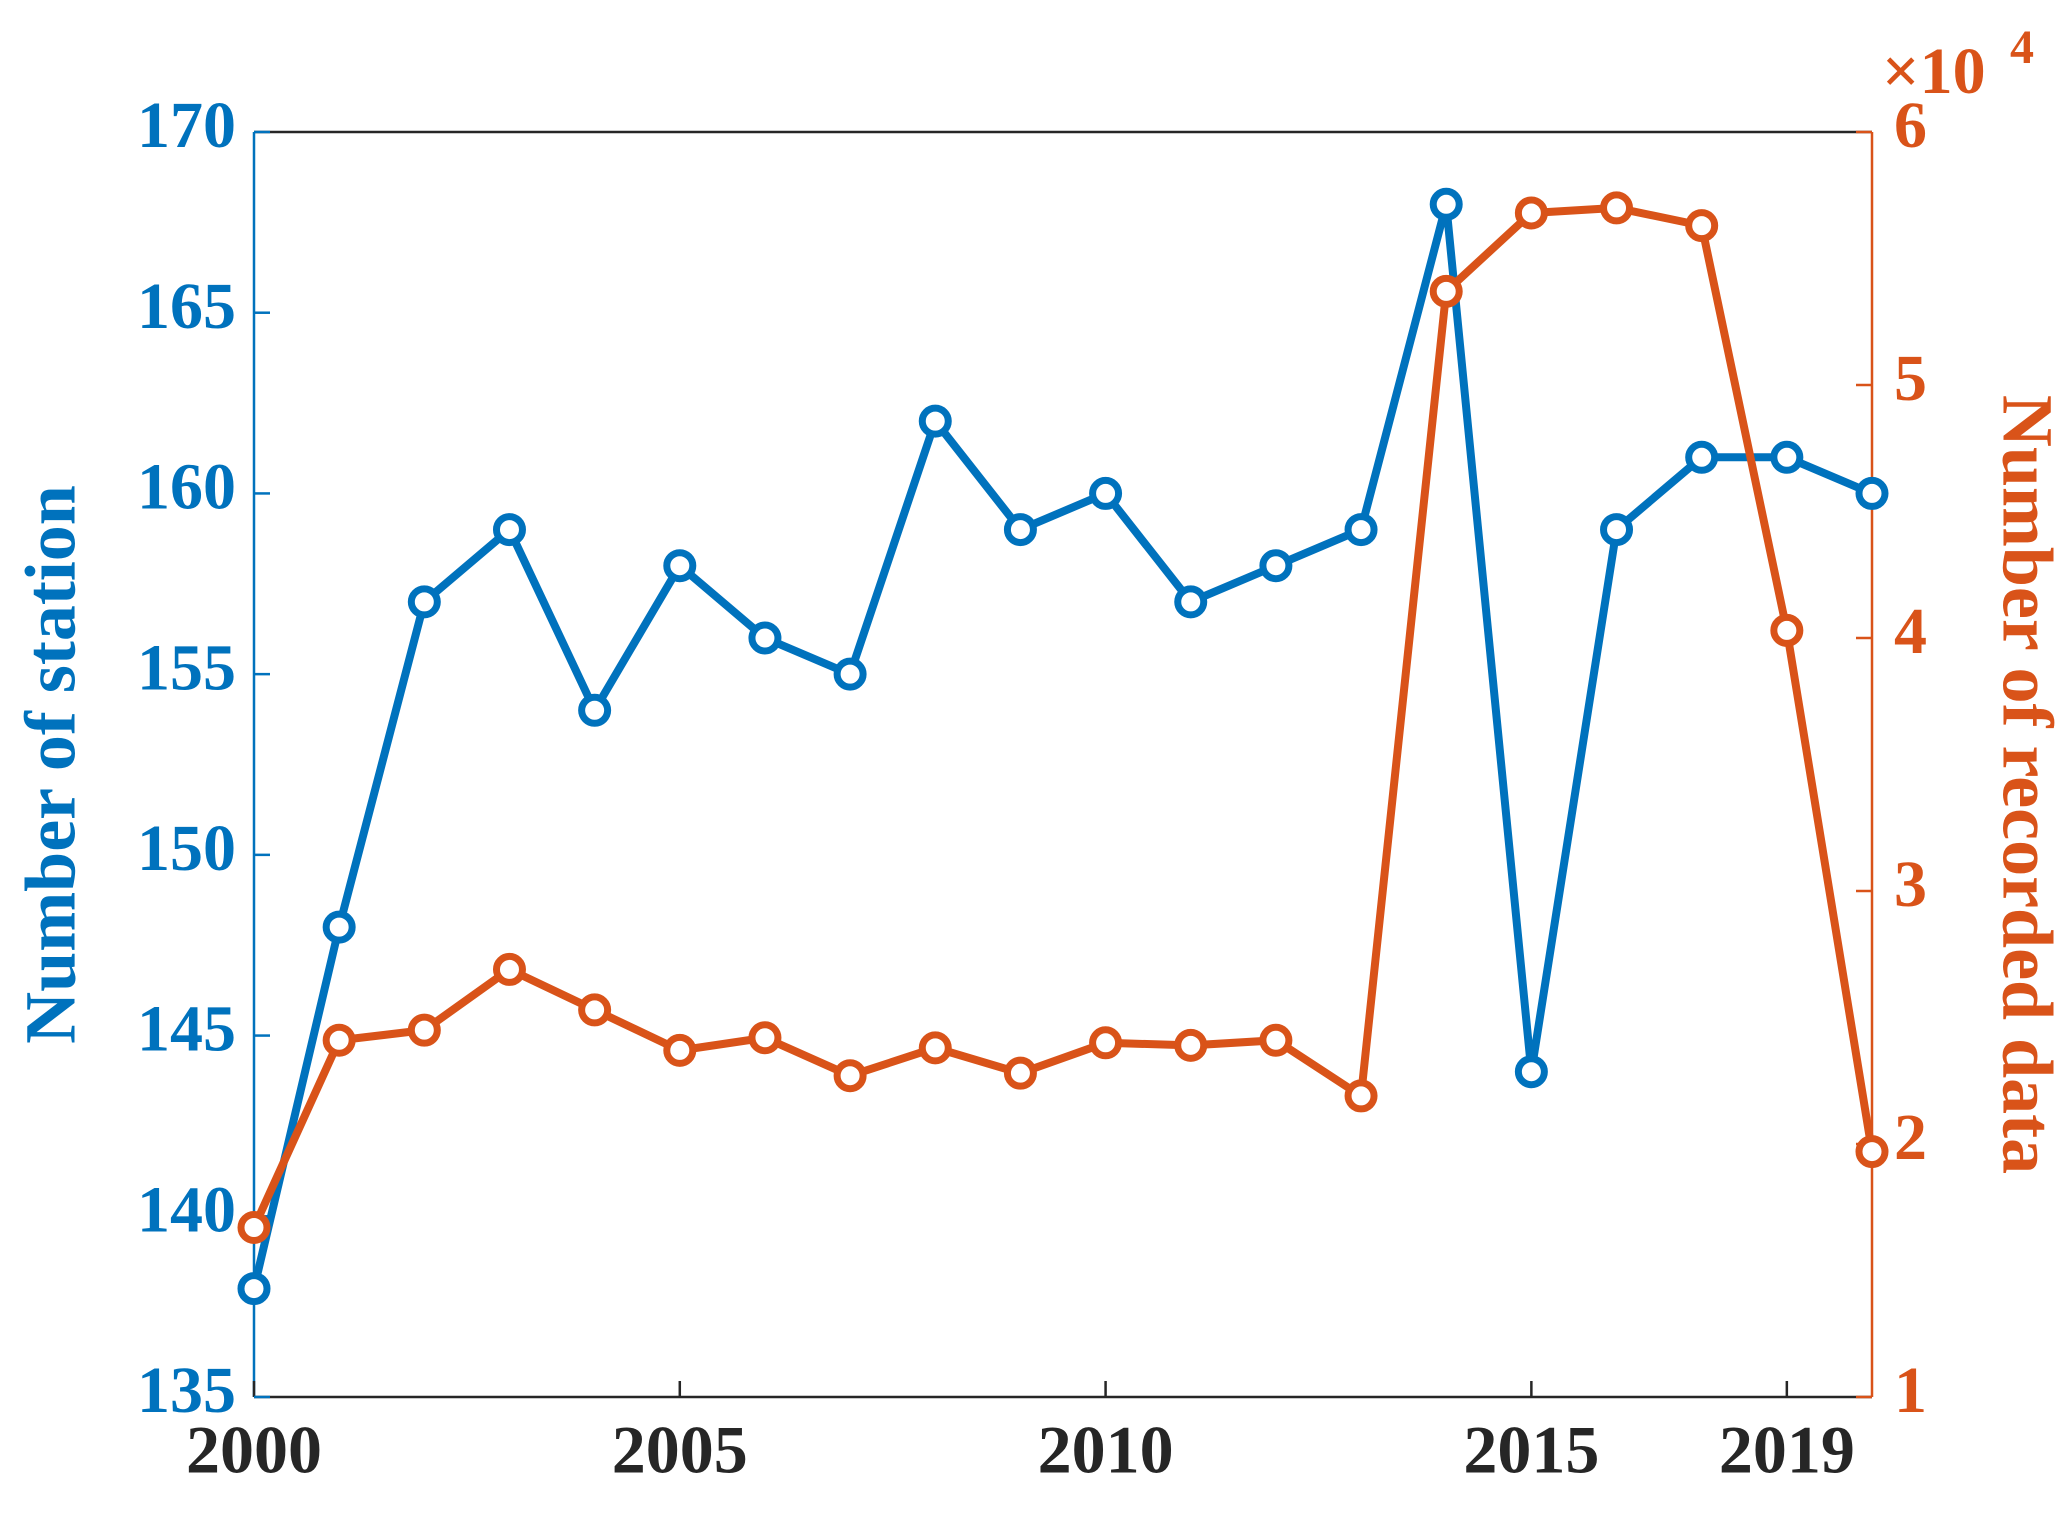 The image size is (2067, 1514). What do you see at coordinates (1910, 1390) in the screenshot?
I see `y2-tick-label: 1` at bounding box center [1910, 1390].